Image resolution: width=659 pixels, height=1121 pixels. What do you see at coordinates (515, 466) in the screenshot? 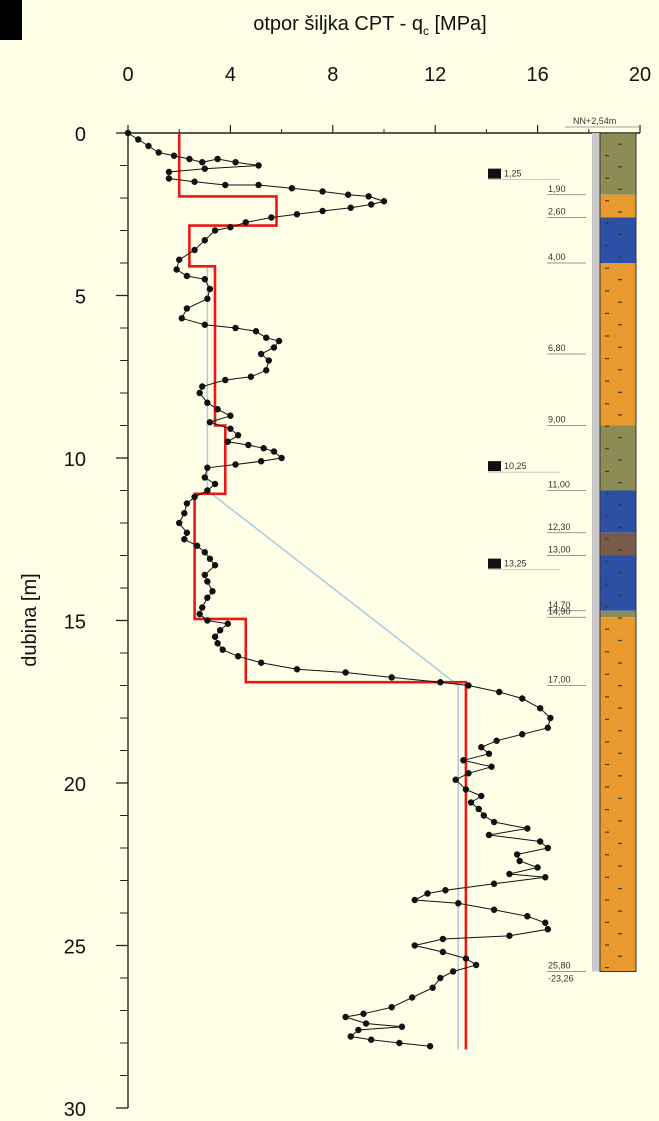
I see `sample-label: 10,25` at bounding box center [515, 466].